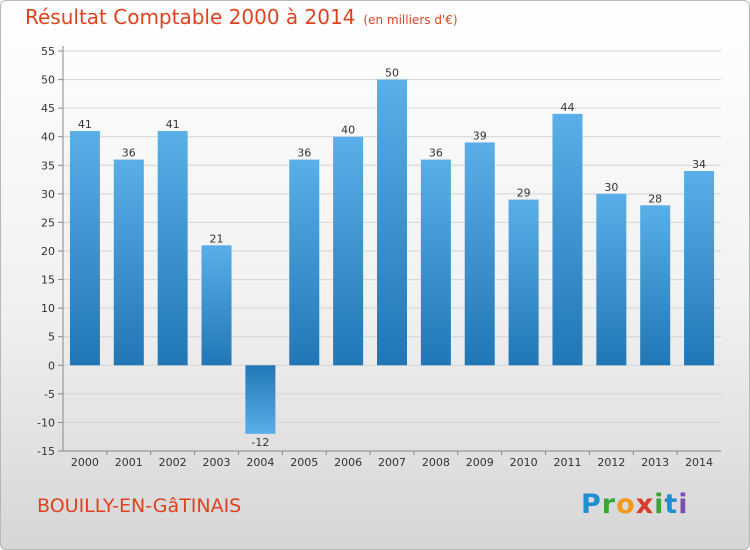  I want to click on x-tick-label-2007: 2007, so click(392, 462).